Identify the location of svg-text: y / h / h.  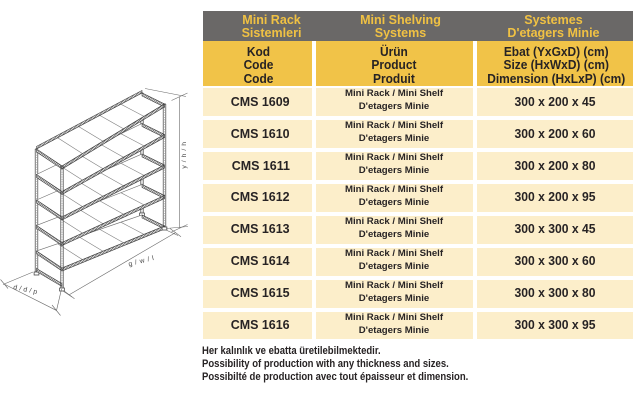
(184, 154).